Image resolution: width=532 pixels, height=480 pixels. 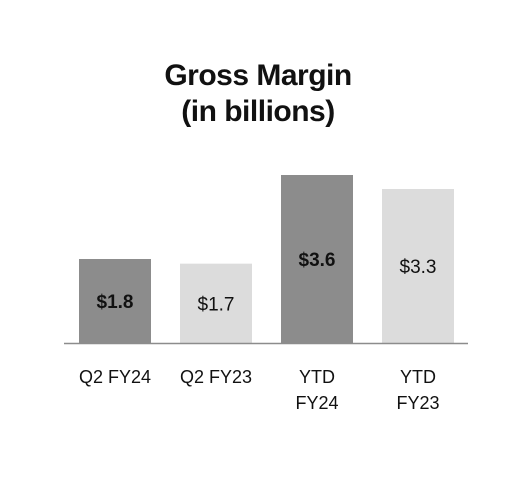 What do you see at coordinates (216, 377) in the screenshot?
I see `x-tick-label-2: Q2 FY23` at bounding box center [216, 377].